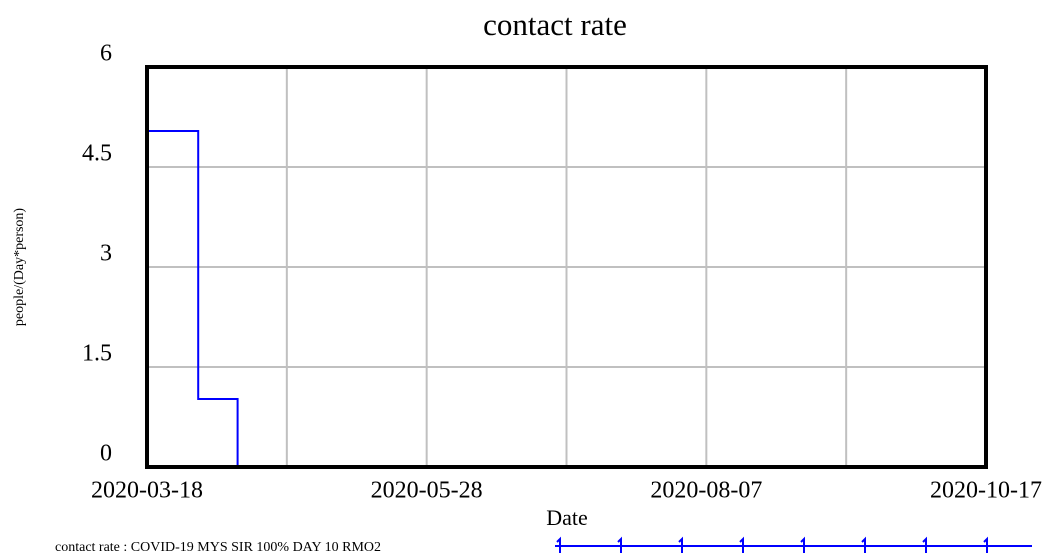 The width and height of the screenshot is (1055, 556). I want to click on x-tick-label: 2020-10-17, so click(986, 491).